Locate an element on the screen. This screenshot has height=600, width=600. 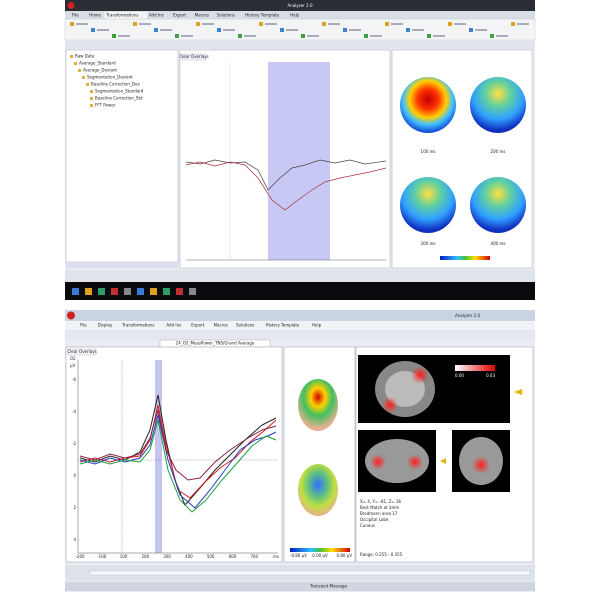
menu-item: Export is located at coordinates (198, 325).